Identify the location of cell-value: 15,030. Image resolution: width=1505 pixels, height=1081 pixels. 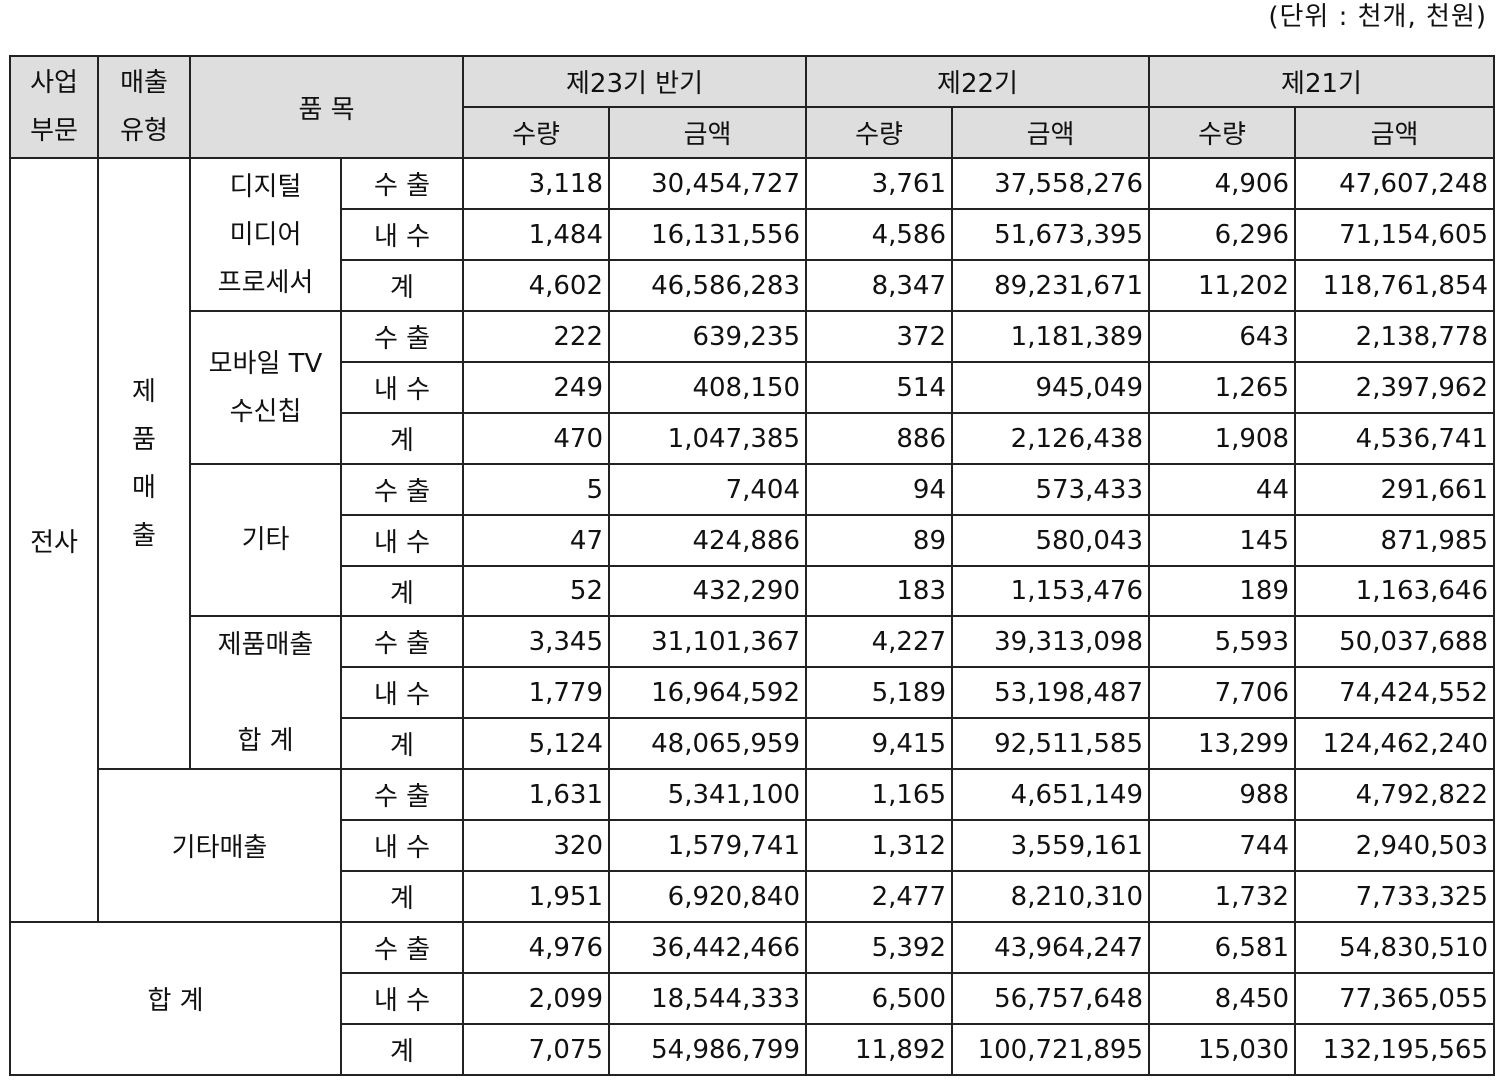
(1222, 1049).